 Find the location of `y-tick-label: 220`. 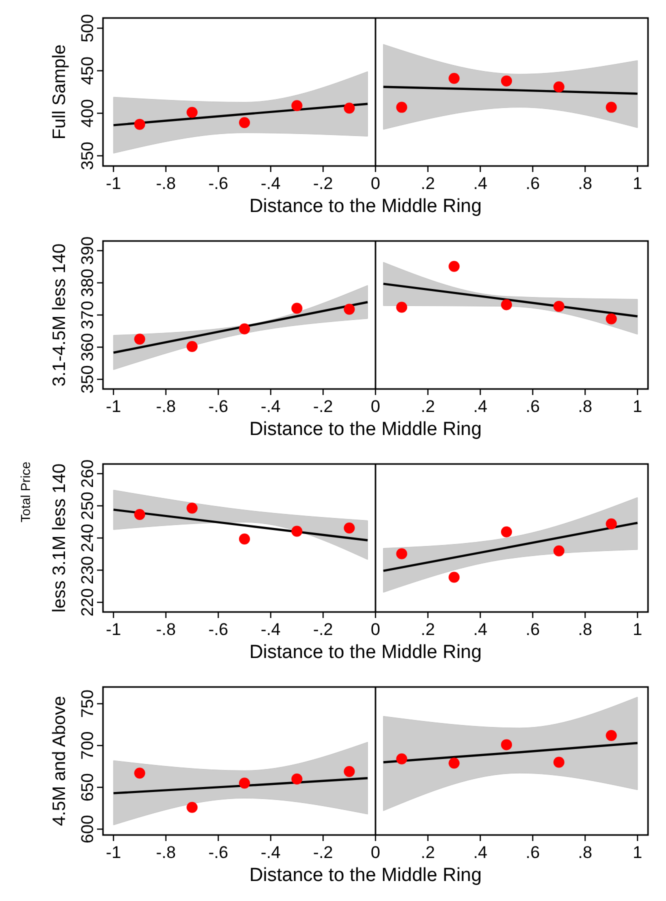

y-tick-label: 220 is located at coordinates (87, 602).